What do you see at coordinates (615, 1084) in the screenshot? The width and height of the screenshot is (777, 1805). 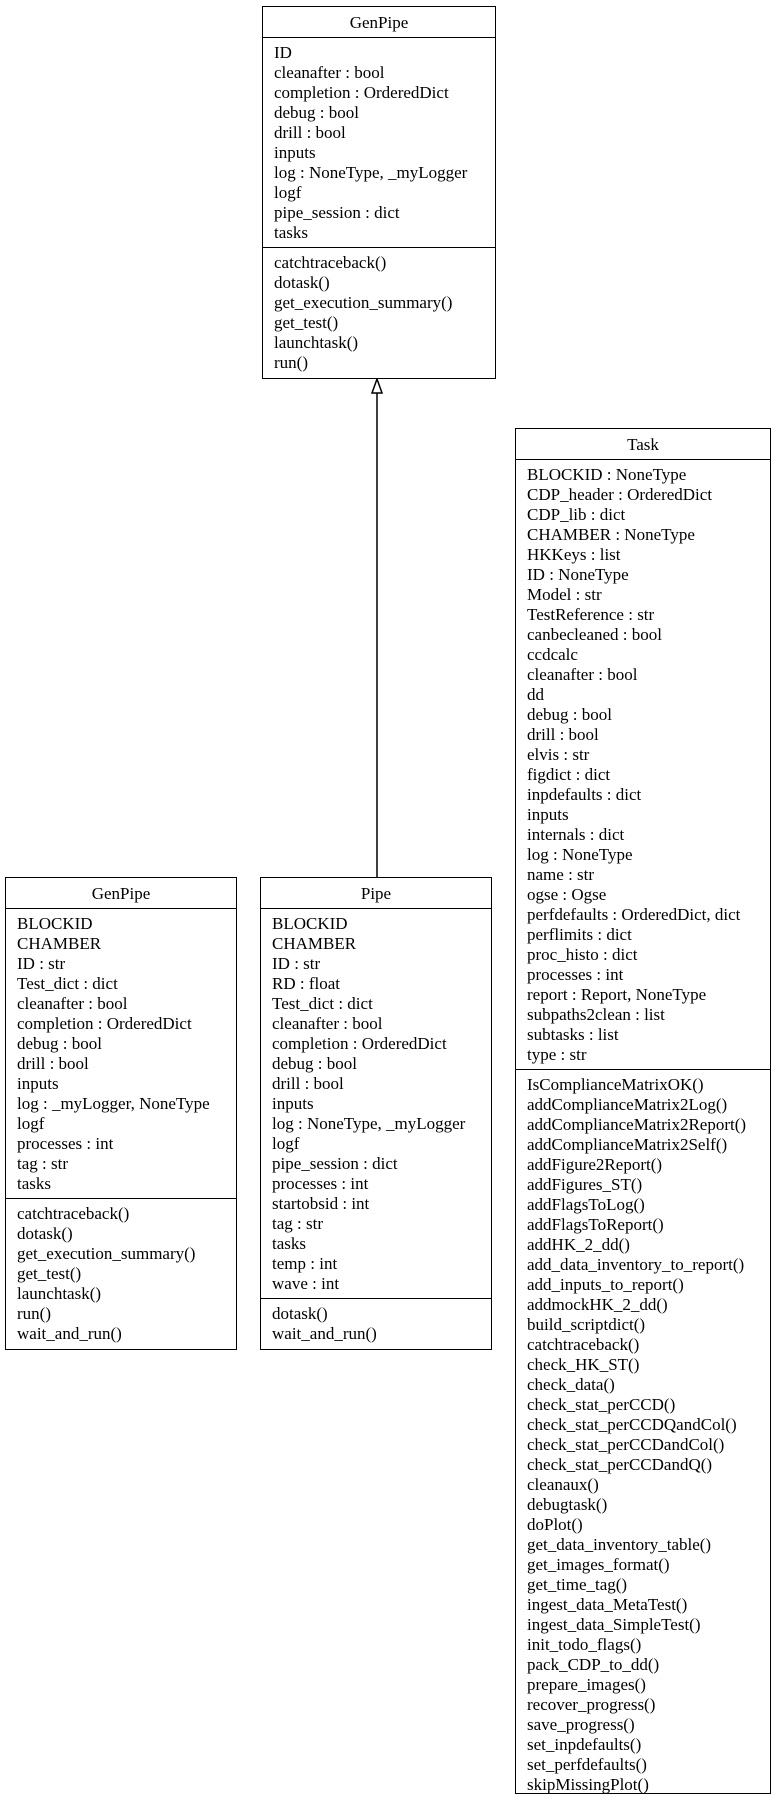 I see `class-method: IsComplianceMatrixOK()` at bounding box center [615, 1084].